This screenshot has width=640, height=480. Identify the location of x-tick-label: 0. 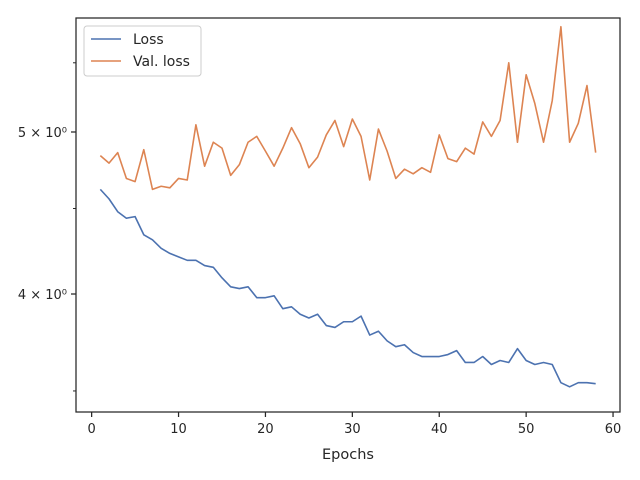
(92, 429).